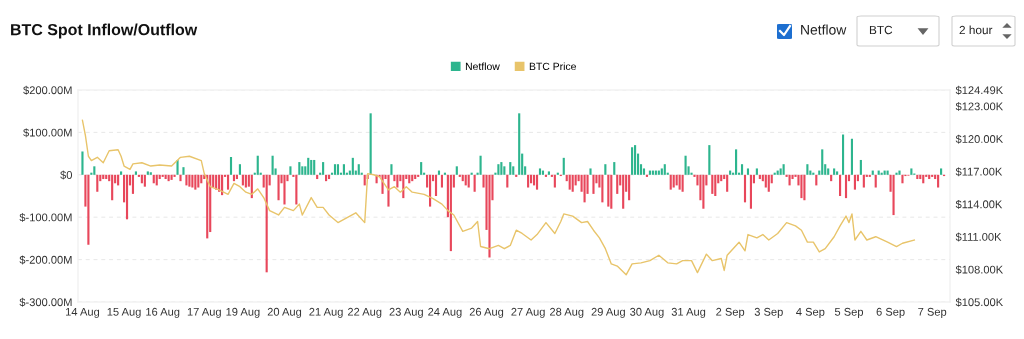 The width and height of the screenshot is (1024, 339). I want to click on y2-tick-label: $105.00K, so click(979, 302).